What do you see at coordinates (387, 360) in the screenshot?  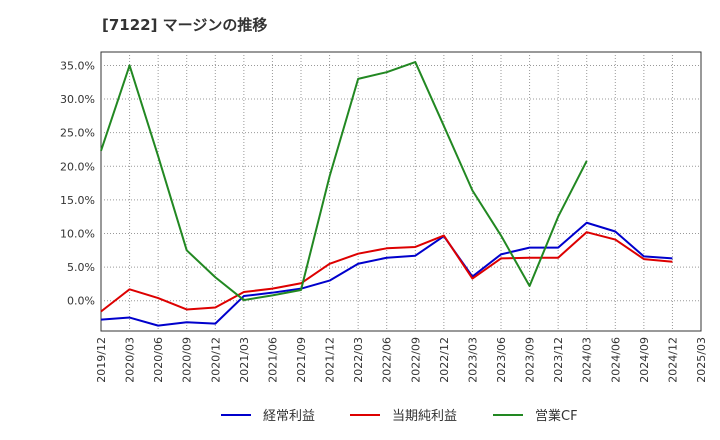 I see `x-tick-label: 2022/06` at bounding box center [387, 360].